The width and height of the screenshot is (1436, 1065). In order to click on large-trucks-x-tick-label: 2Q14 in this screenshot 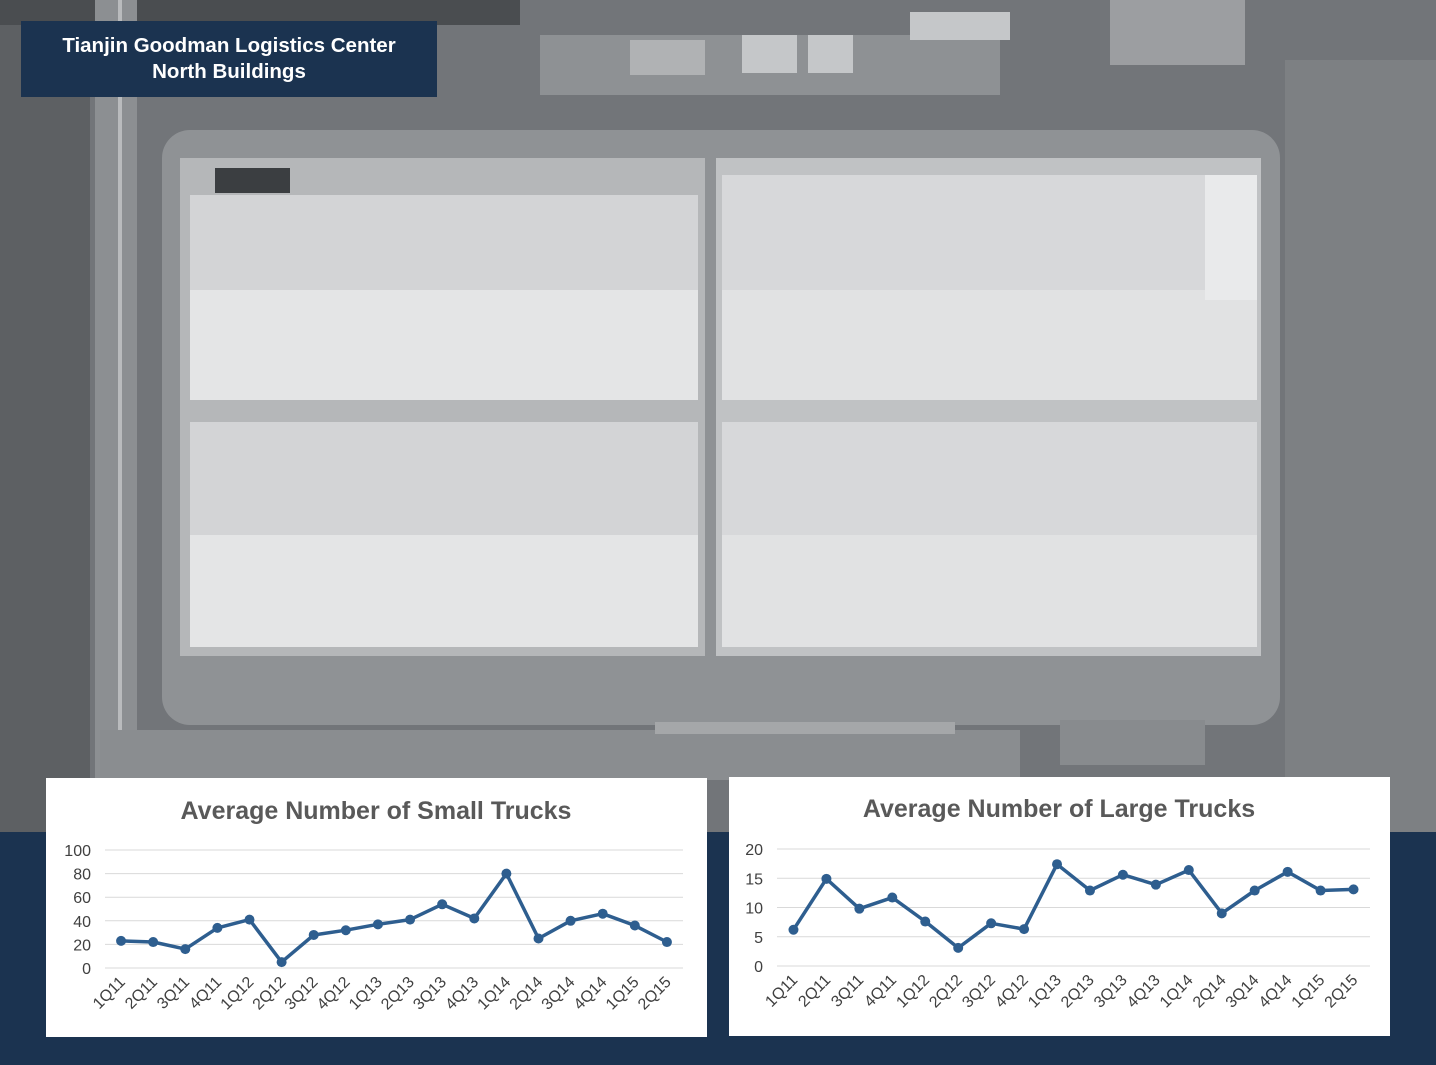, I will do `click(1210, 992)`.